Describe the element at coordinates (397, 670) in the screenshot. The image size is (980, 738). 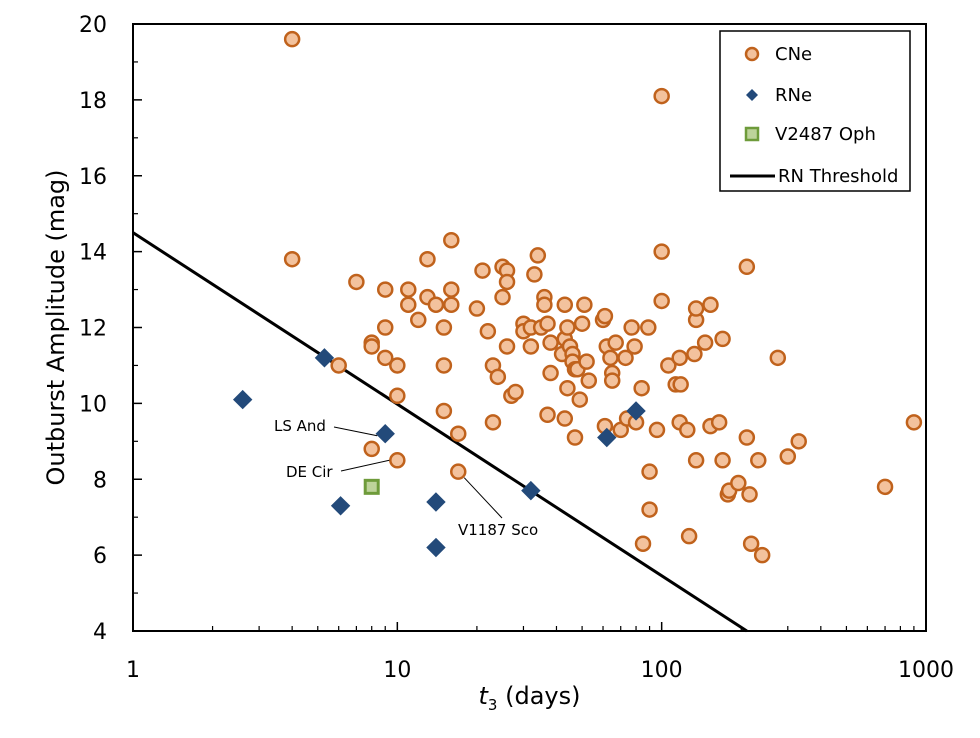
I see `x-tick-label: 10` at that location.